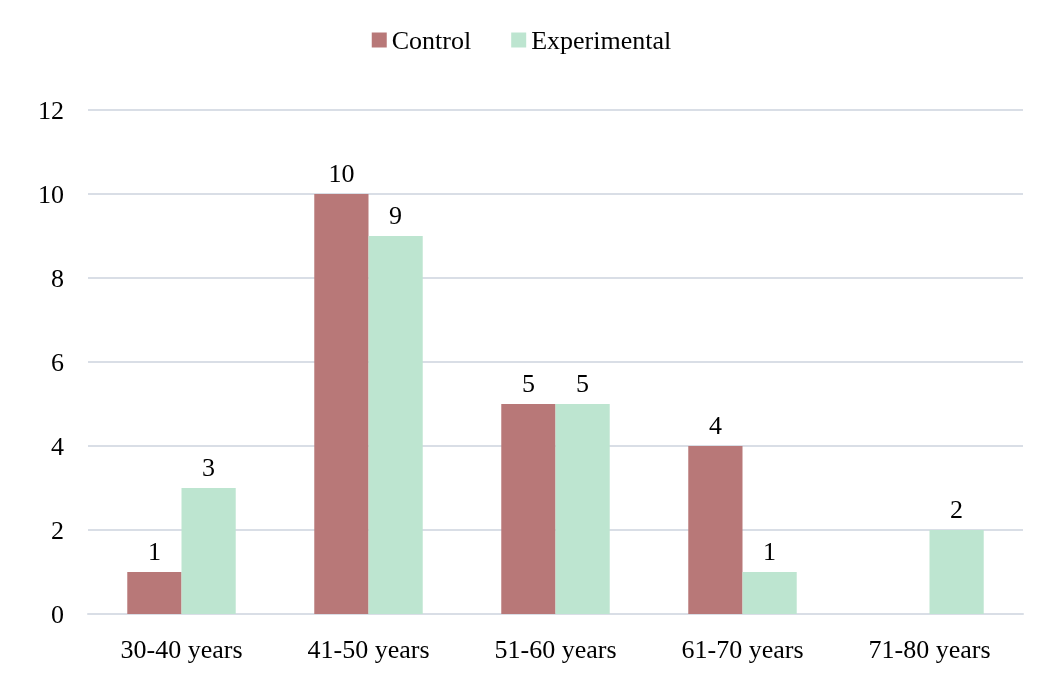 The height and width of the screenshot is (677, 1043). What do you see at coordinates (51, 194) in the screenshot?
I see `y-tick-label: 10` at bounding box center [51, 194].